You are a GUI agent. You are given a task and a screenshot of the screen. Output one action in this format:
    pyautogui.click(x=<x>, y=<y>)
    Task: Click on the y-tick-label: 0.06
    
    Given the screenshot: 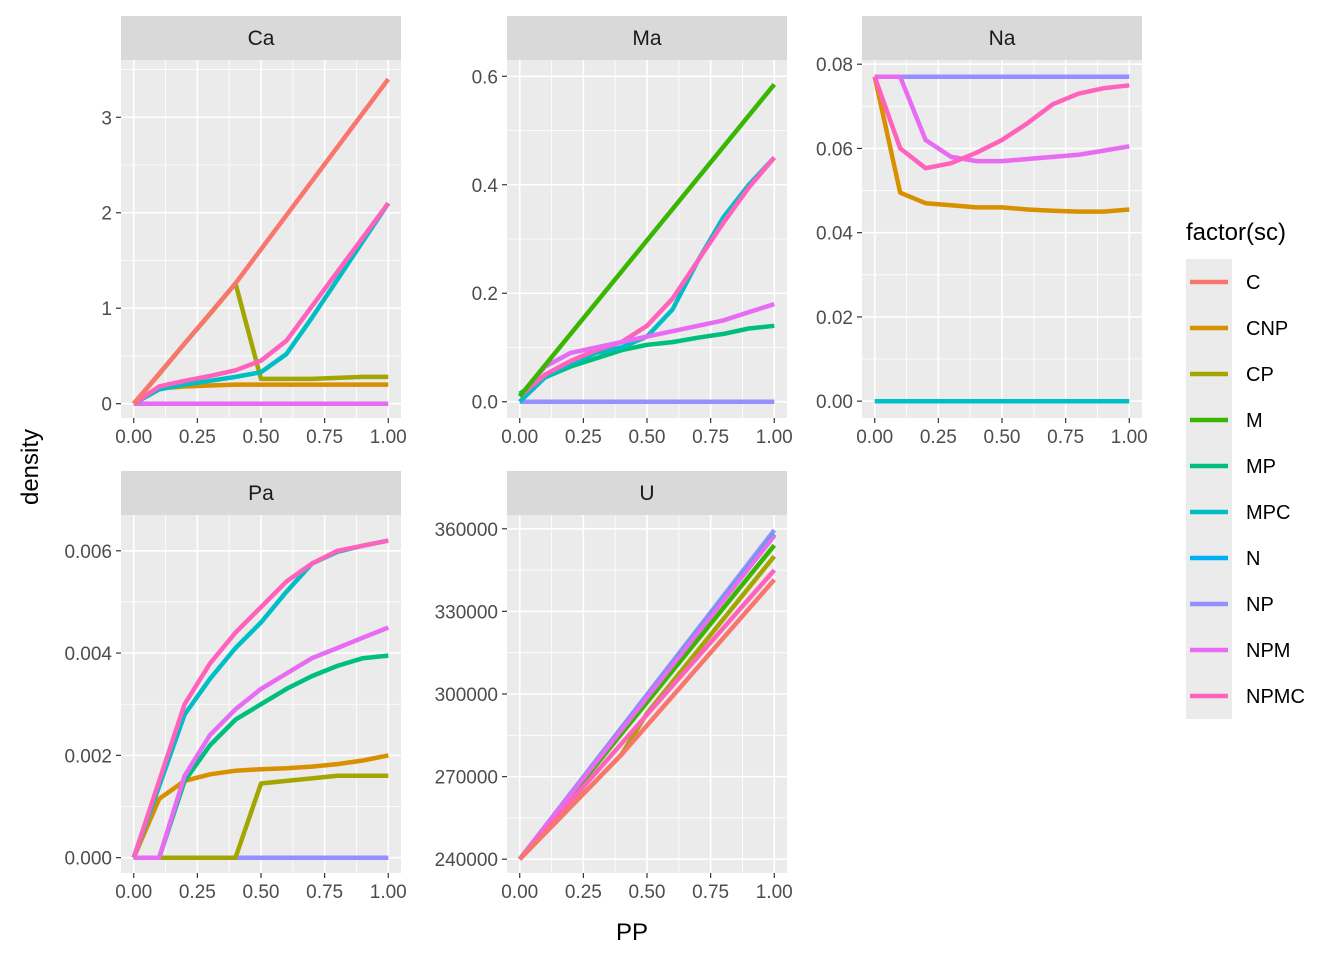 What is the action you would take?
    pyautogui.click(x=834, y=149)
    